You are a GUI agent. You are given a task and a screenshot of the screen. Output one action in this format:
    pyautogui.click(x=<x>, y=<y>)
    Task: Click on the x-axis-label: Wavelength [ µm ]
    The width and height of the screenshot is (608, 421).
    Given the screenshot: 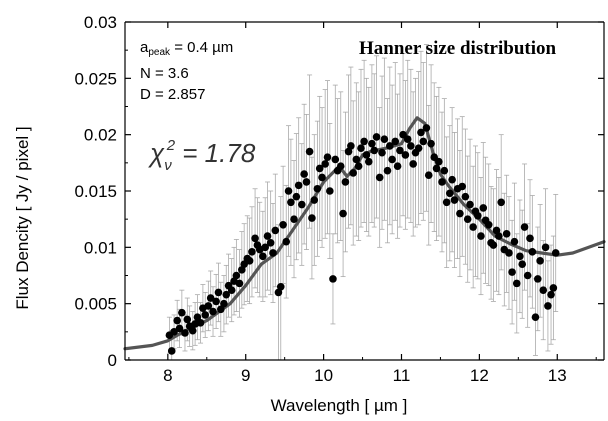 What is the action you would take?
    pyautogui.click(x=339, y=405)
    